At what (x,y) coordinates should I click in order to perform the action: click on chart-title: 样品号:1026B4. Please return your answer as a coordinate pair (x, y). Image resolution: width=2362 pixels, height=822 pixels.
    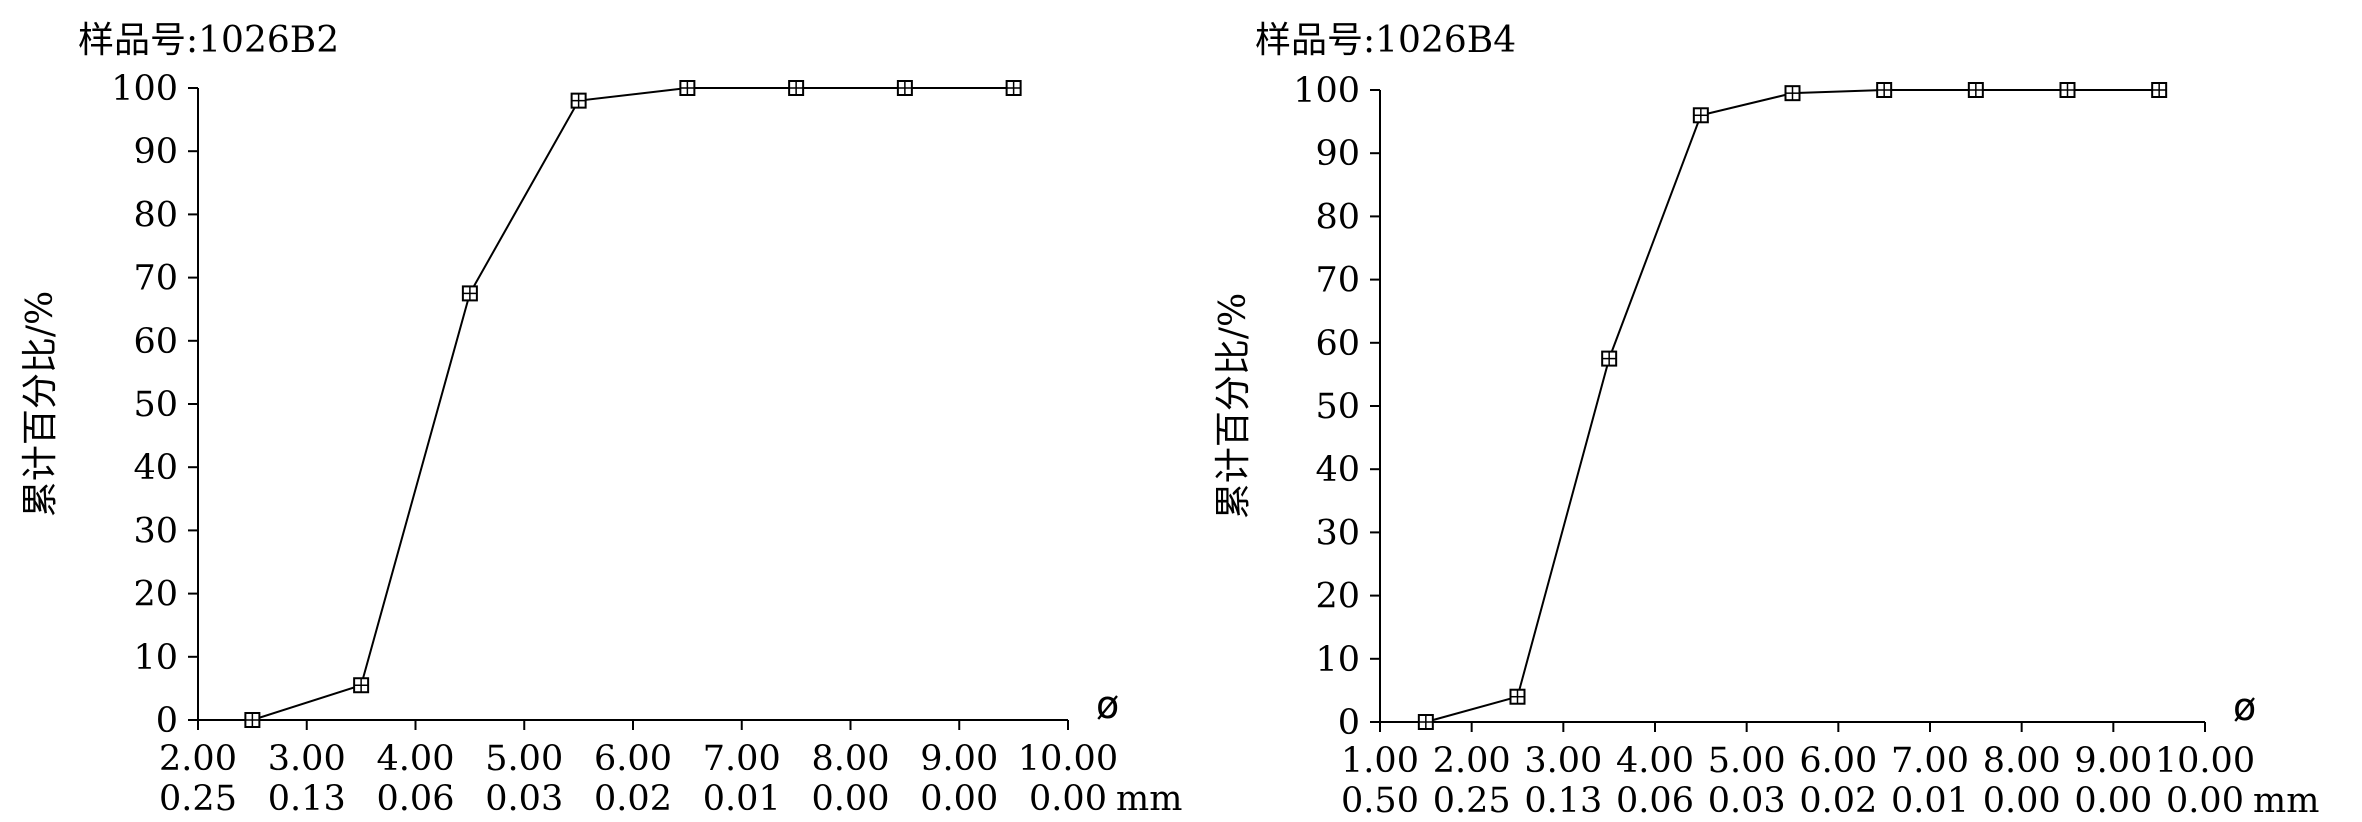
    Looking at the image, I should click on (1385, 40).